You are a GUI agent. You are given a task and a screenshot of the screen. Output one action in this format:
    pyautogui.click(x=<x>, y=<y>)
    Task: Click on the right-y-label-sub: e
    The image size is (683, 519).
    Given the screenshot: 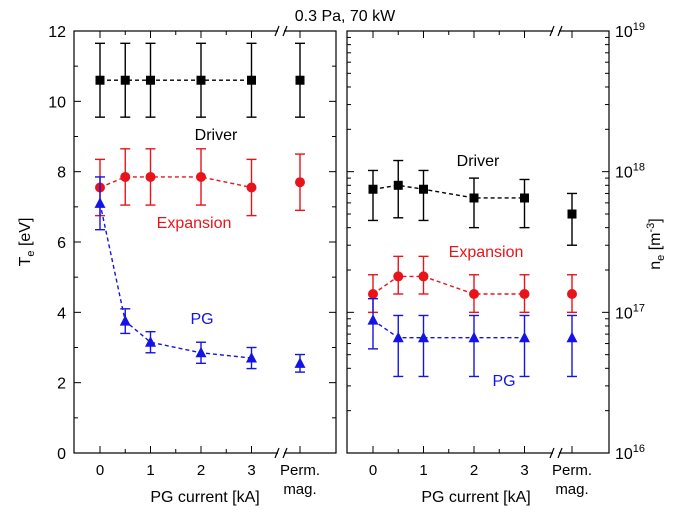 What is the action you would take?
    pyautogui.click(x=661, y=258)
    